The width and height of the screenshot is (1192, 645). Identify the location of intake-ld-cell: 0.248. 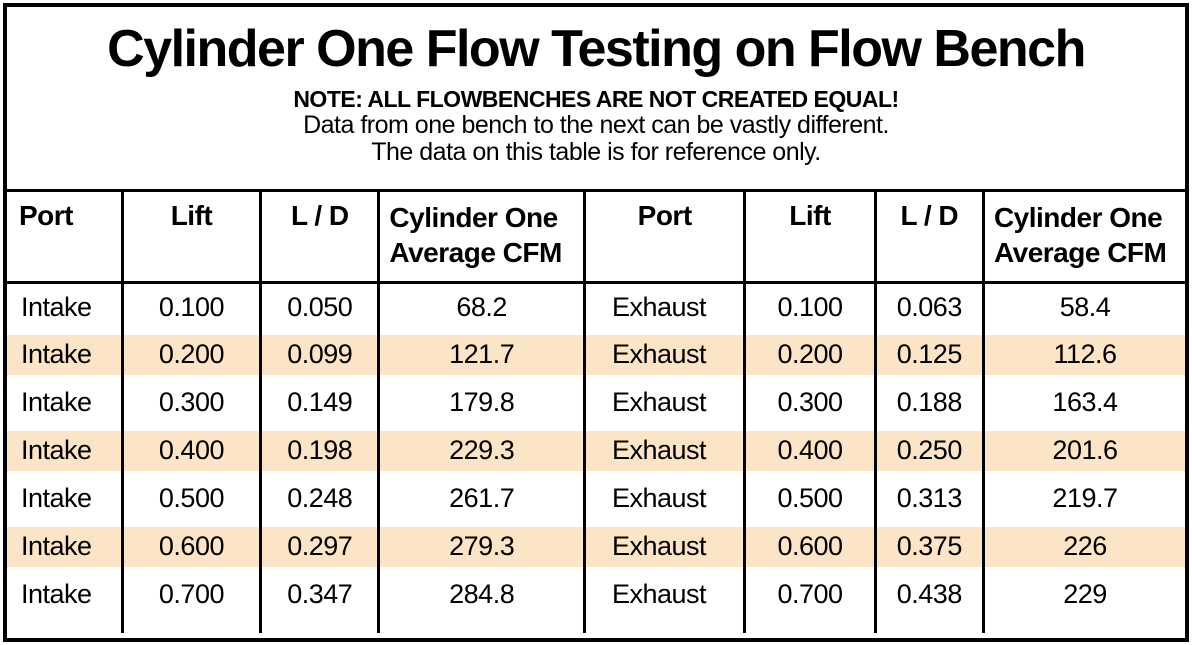
(319, 498).